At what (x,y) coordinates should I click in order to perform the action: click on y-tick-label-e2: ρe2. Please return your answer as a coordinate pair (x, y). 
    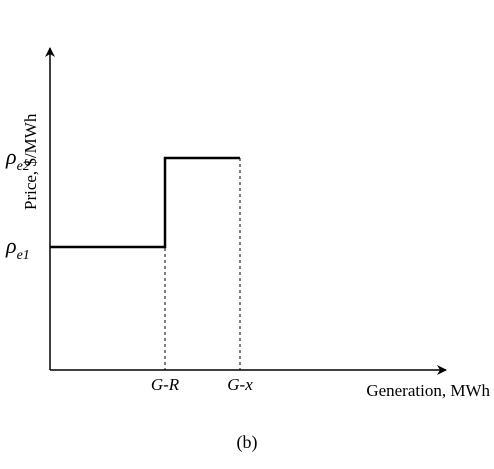
    Looking at the image, I should click on (17, 159).